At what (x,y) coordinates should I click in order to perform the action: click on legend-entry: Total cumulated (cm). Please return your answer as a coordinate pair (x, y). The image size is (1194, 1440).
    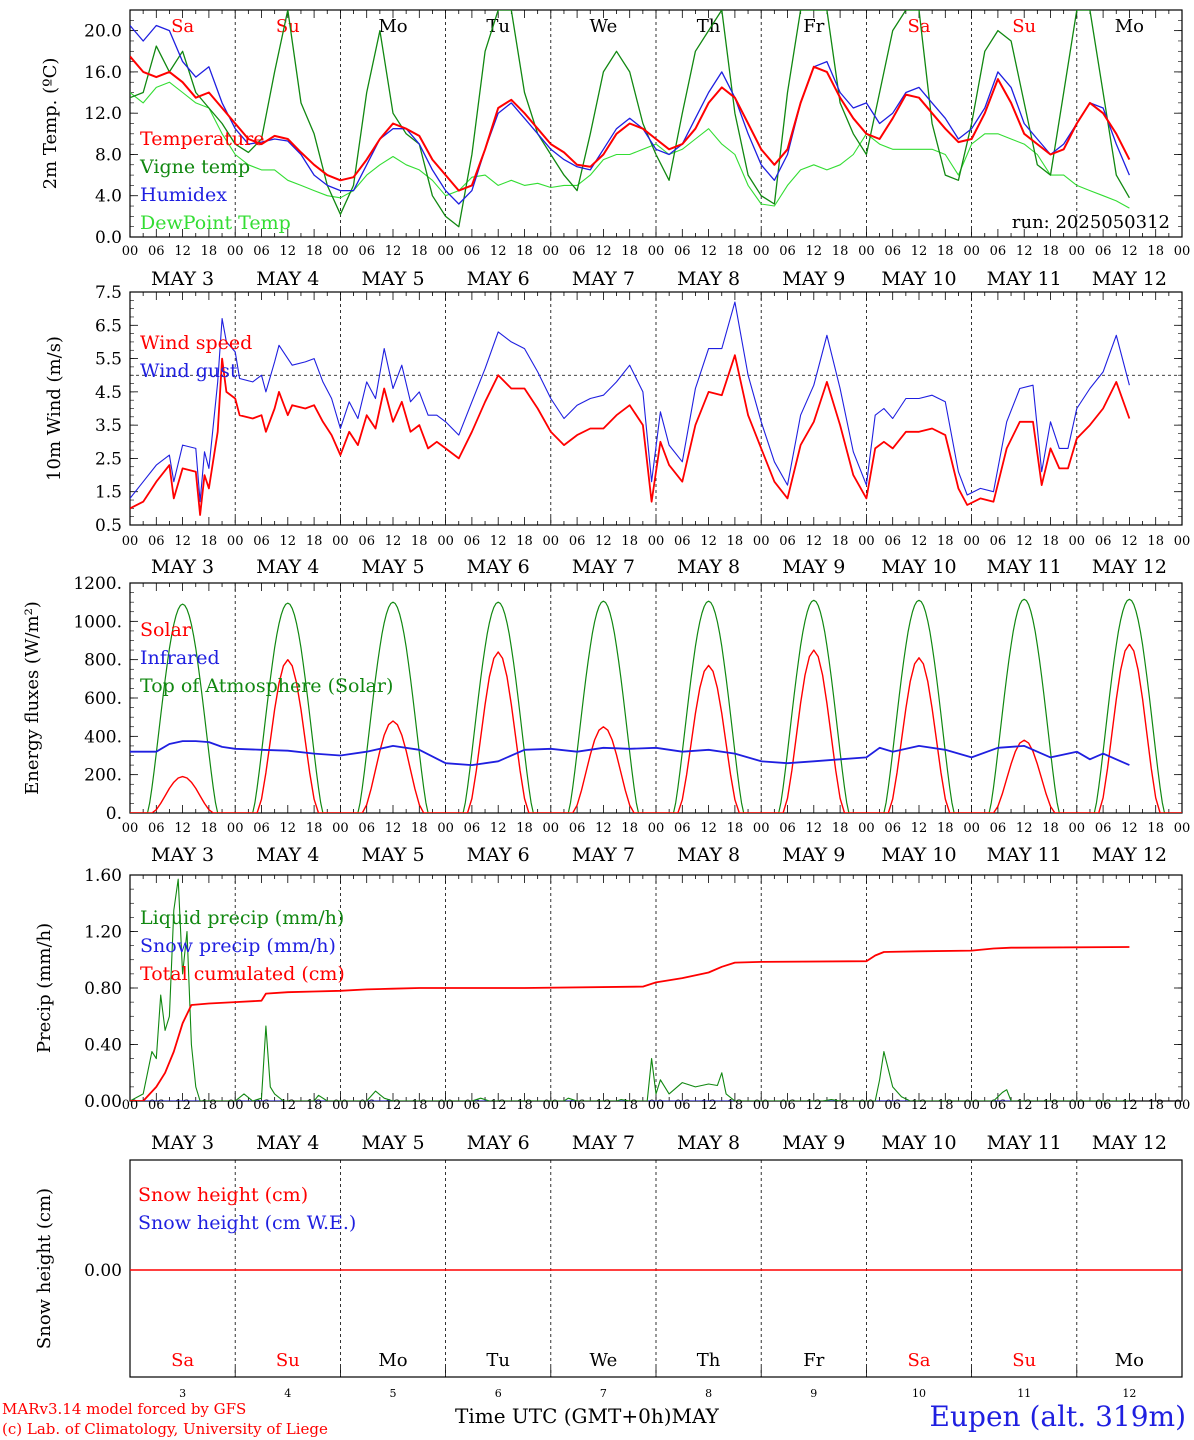
    Looking at the image, I should click on (242, 974).